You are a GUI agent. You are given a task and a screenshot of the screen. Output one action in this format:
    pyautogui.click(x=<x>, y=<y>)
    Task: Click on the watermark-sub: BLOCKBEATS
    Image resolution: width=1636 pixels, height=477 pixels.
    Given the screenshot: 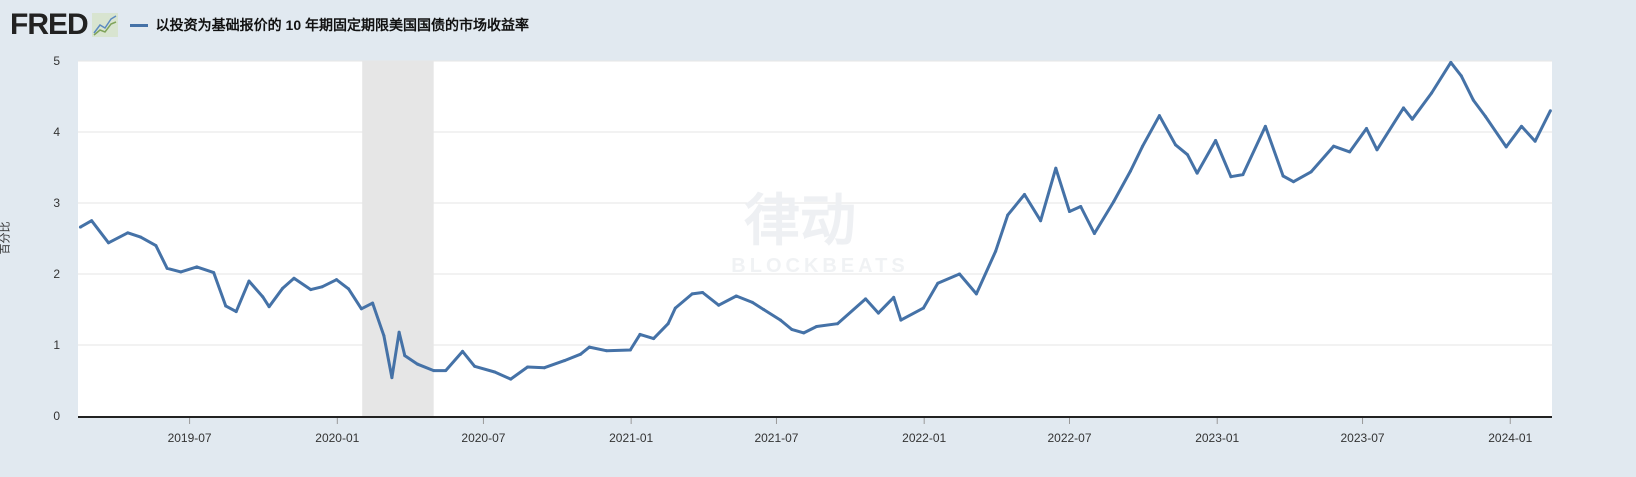 What is the action you would take?
    pyautogui.click(x=819, y=266)
    